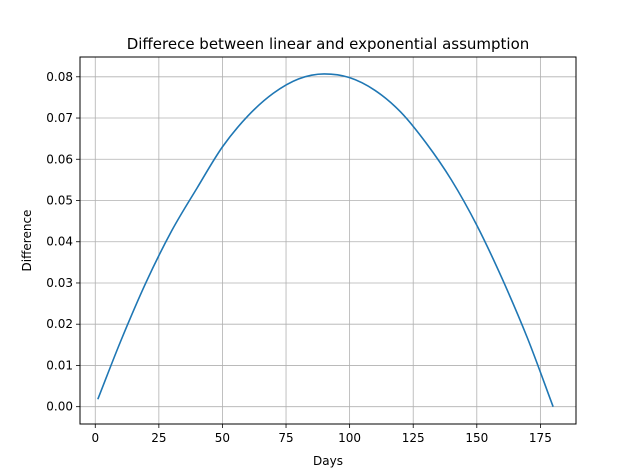 This screenshot has height=476, width=640. What do you see at coordinates (285, 438) in the screenshot?
I see `x-tick-label: 75` at bounding box center [285, 438].